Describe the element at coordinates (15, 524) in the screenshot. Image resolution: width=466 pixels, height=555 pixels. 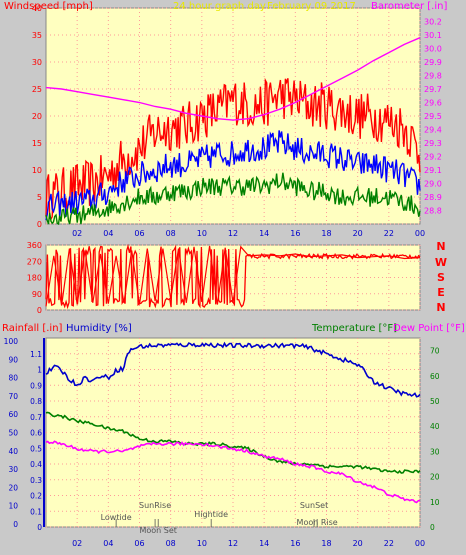
I see `humidity-tick-label: 0` at that location.